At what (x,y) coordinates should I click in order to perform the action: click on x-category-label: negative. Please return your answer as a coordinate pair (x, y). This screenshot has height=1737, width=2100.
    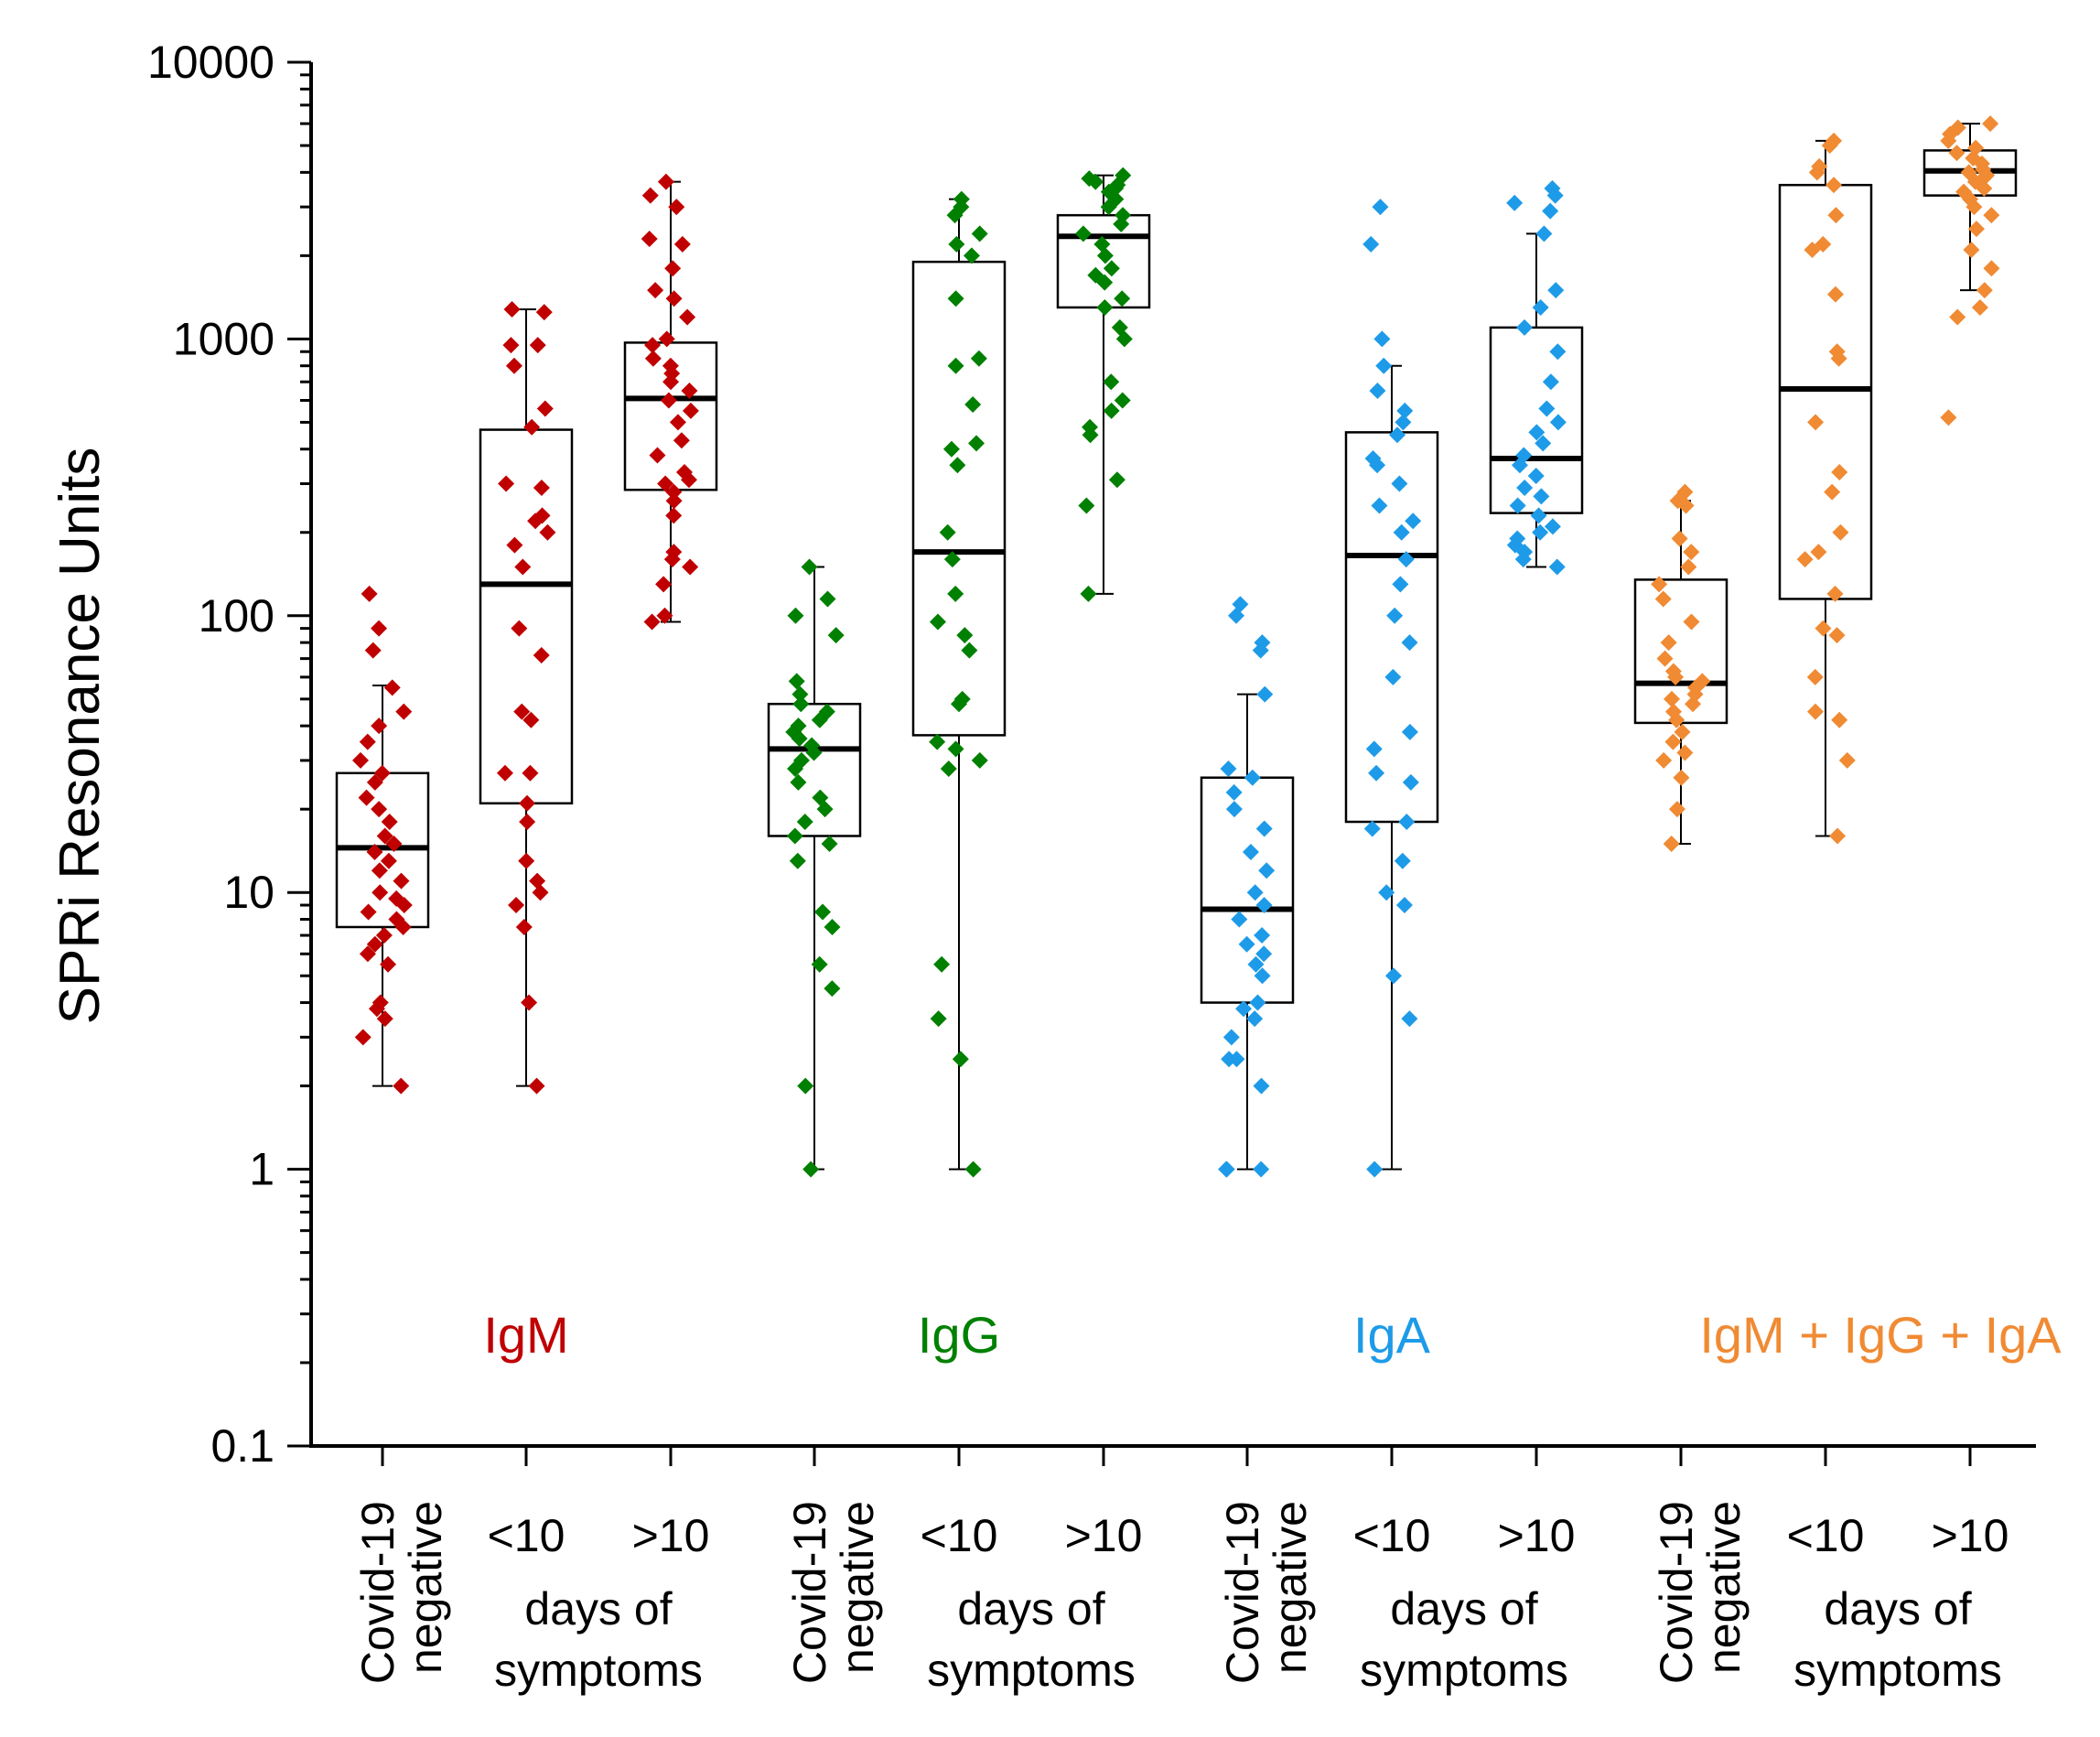
    Looking at the image, I should click on (1724, 1588).